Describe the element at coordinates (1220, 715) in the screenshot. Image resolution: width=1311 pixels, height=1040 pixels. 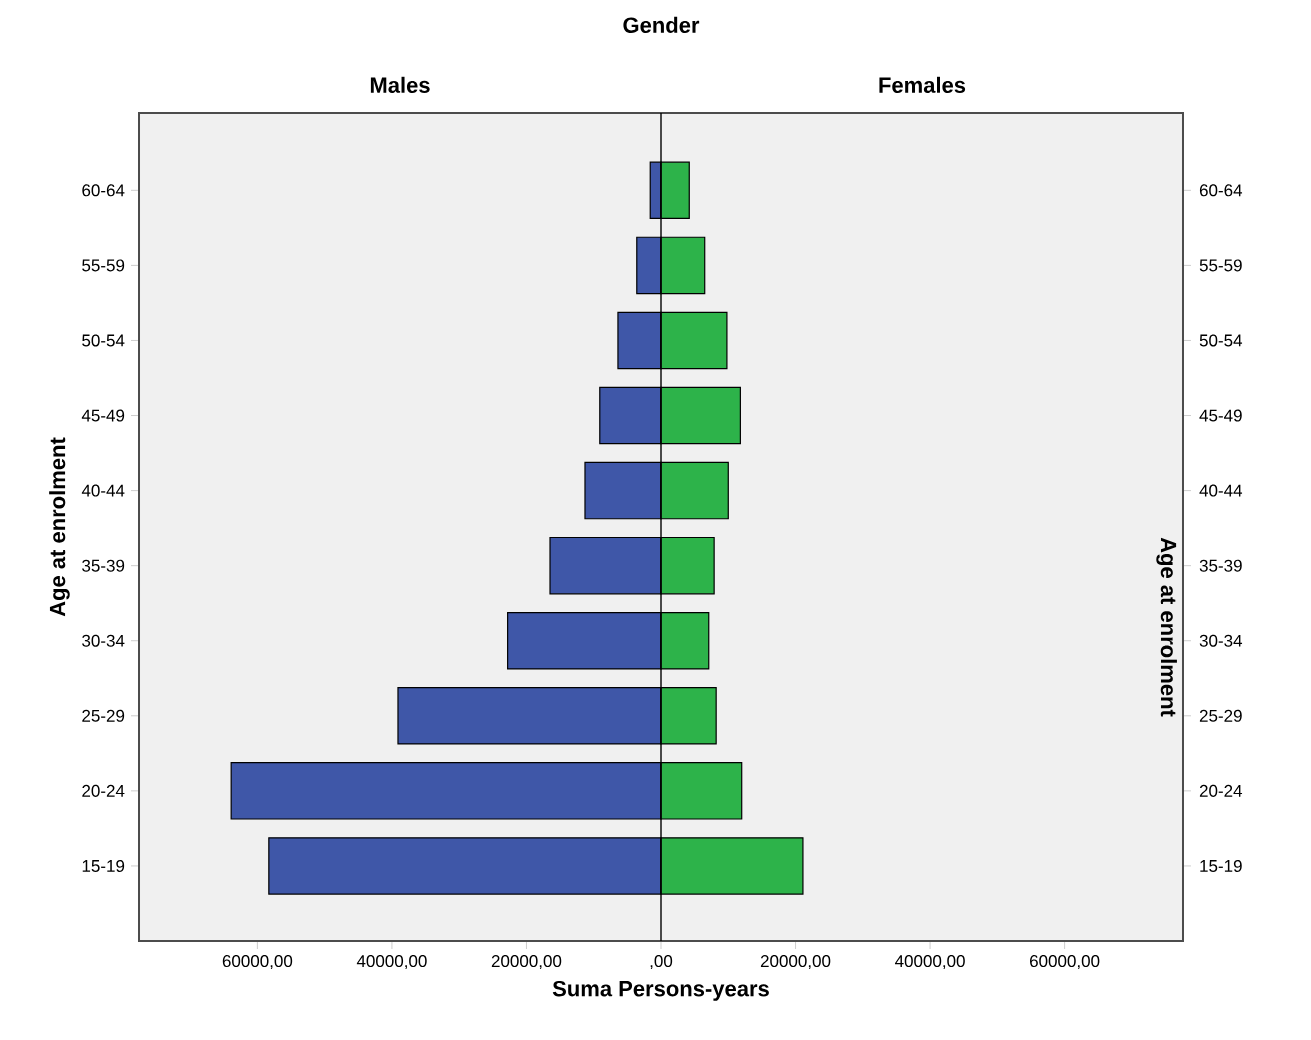
I see `category-label: 25-29` at that location.